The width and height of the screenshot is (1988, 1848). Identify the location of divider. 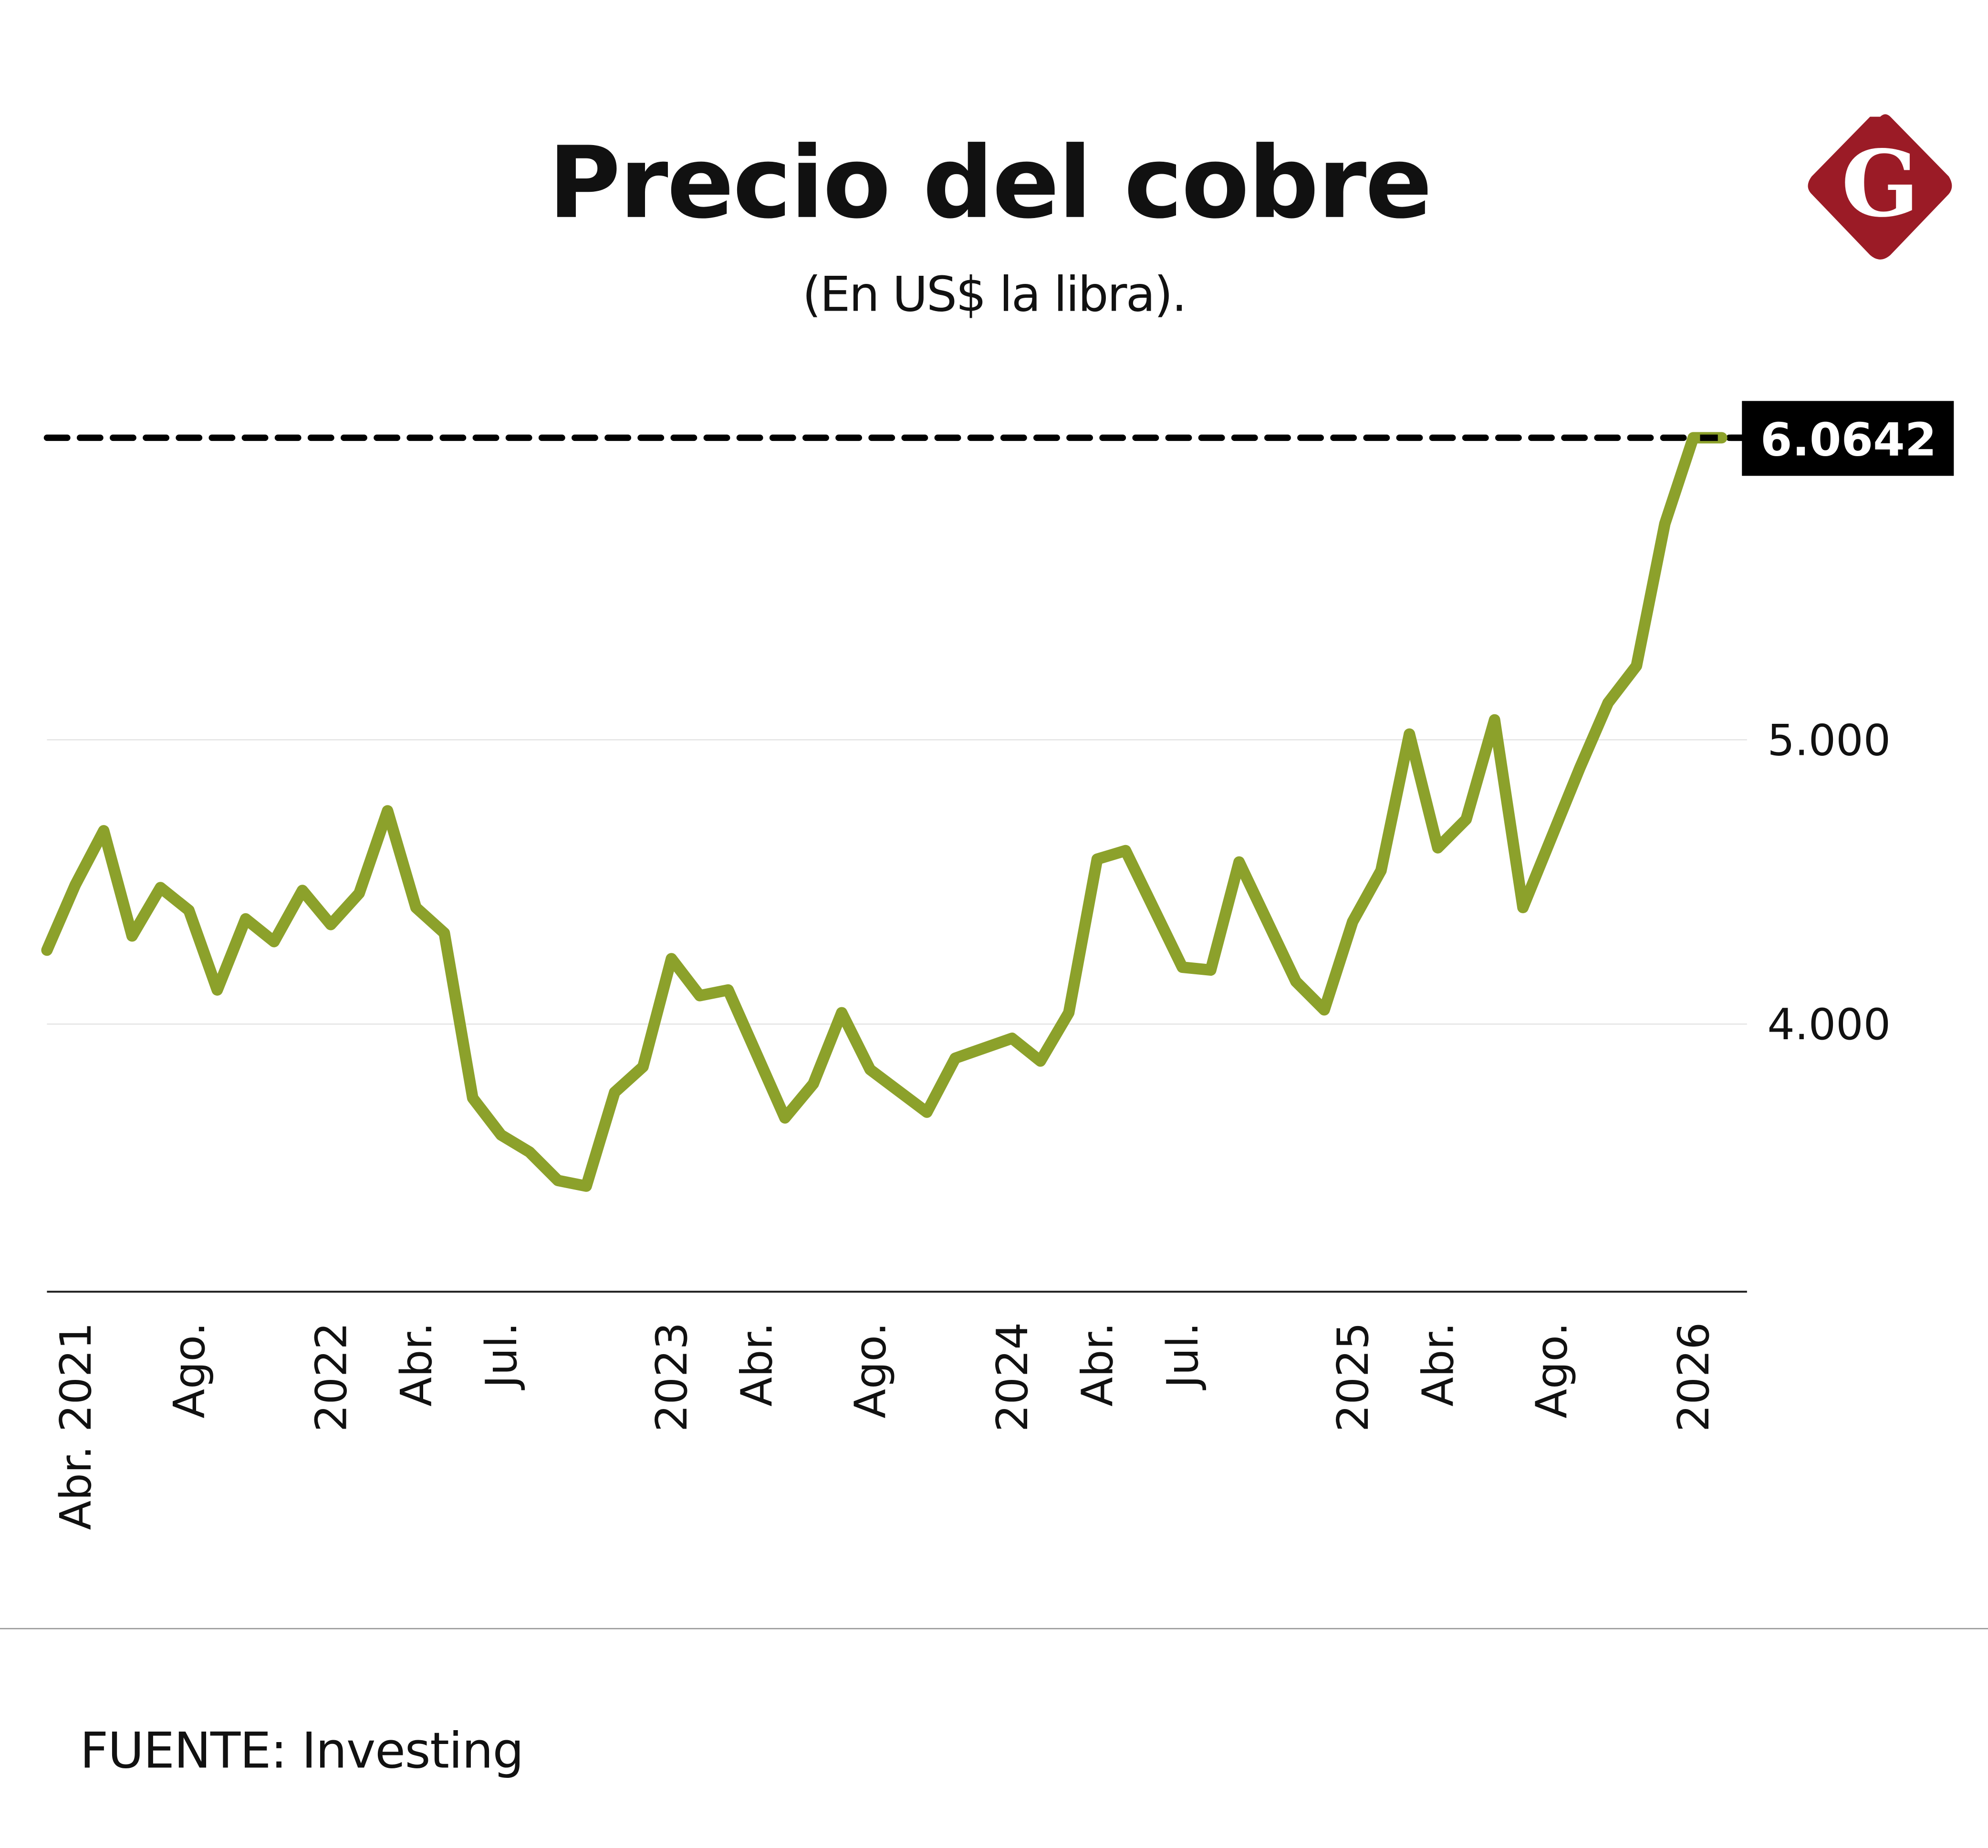
(994, 1628).